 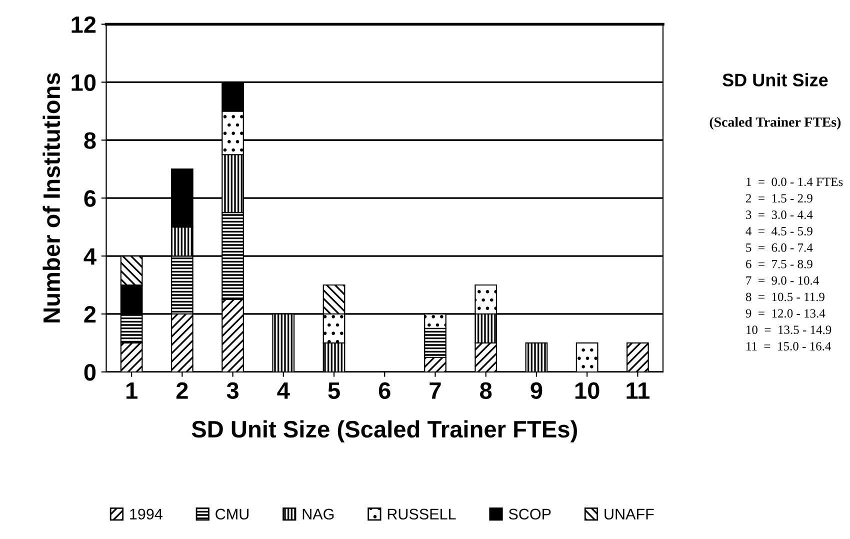 What do you see at coordinates (536, 390) in the screenshot?
I see `x-tick-label: 9` at bounding box center [536, 390].